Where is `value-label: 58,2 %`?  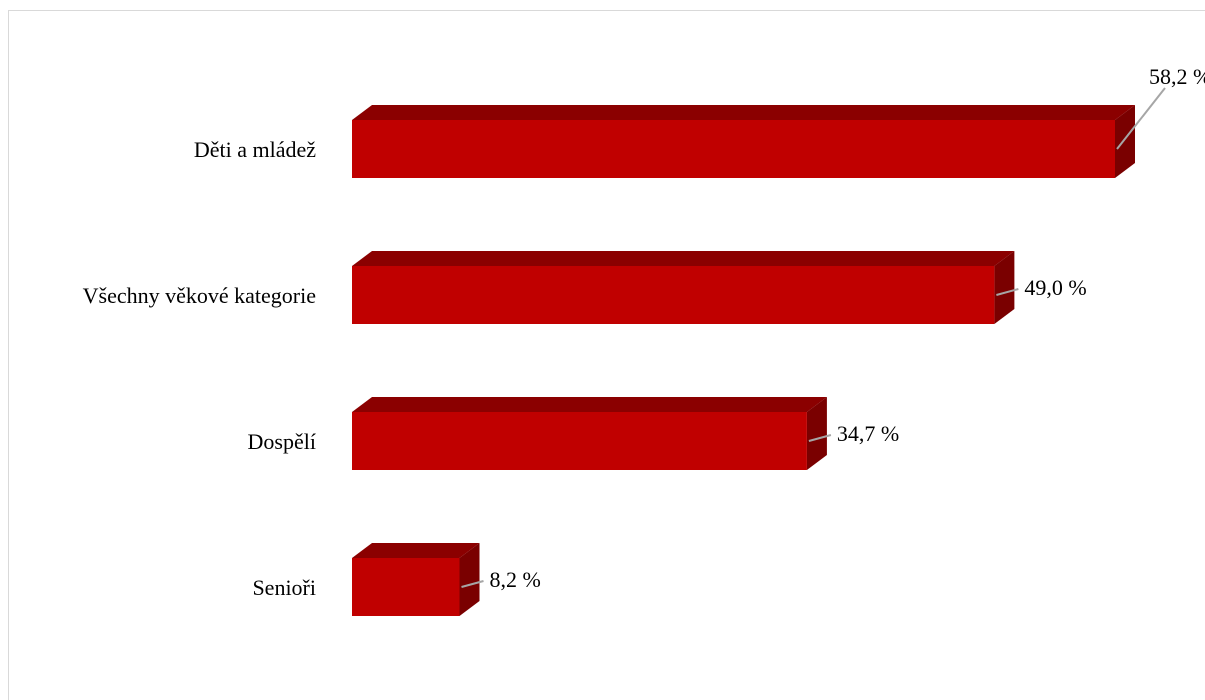 value-label: 58,2 % is located at coordinates (1177, 76).